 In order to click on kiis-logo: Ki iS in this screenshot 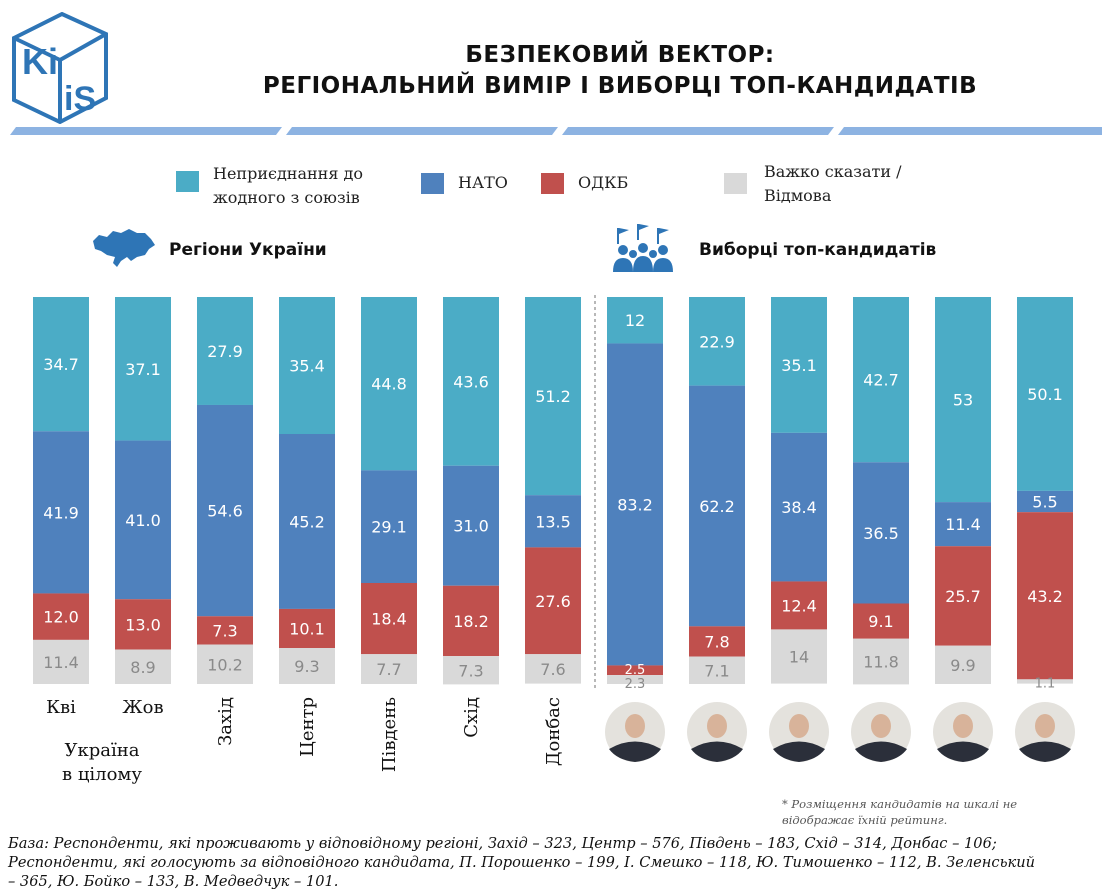, I will do `click(60, 68)`.